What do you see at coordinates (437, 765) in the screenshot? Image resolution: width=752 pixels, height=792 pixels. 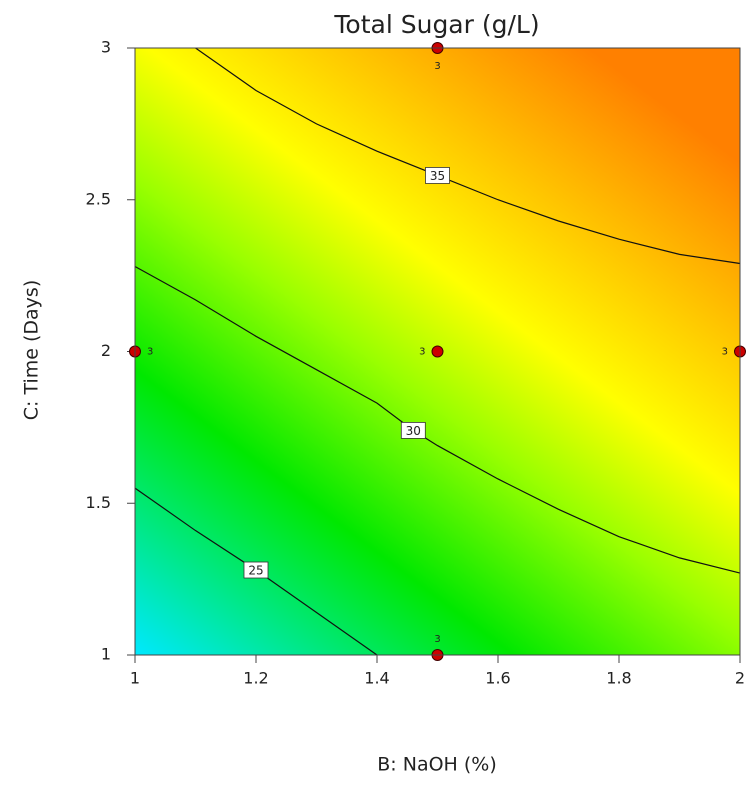 I see `x-axis-title: B: NaOH (%)` at bounding box center [437, 765].